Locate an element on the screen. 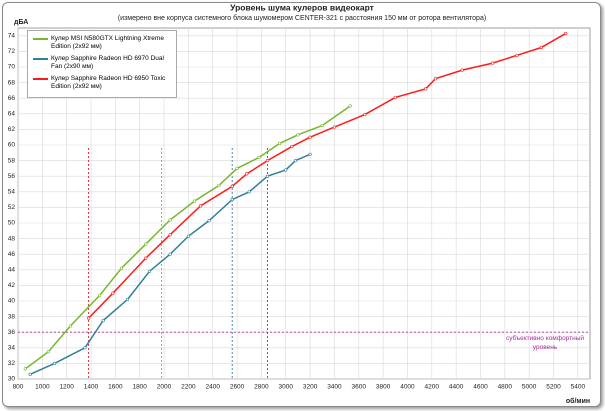  x-tick-label: 1000 is located at coordinates (42, 387).